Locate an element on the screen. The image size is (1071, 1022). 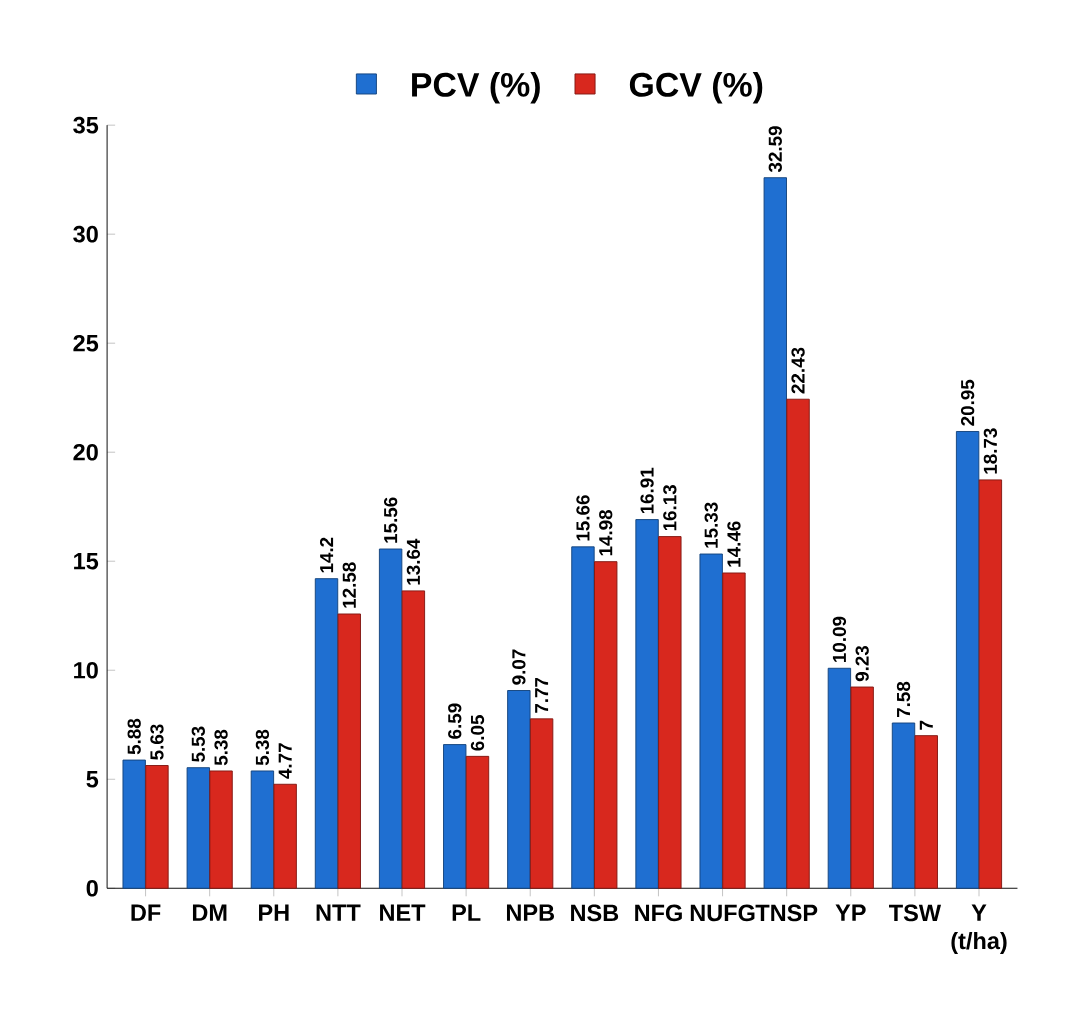
legend-label: PCV (%) is located at coordinates (476, 87).